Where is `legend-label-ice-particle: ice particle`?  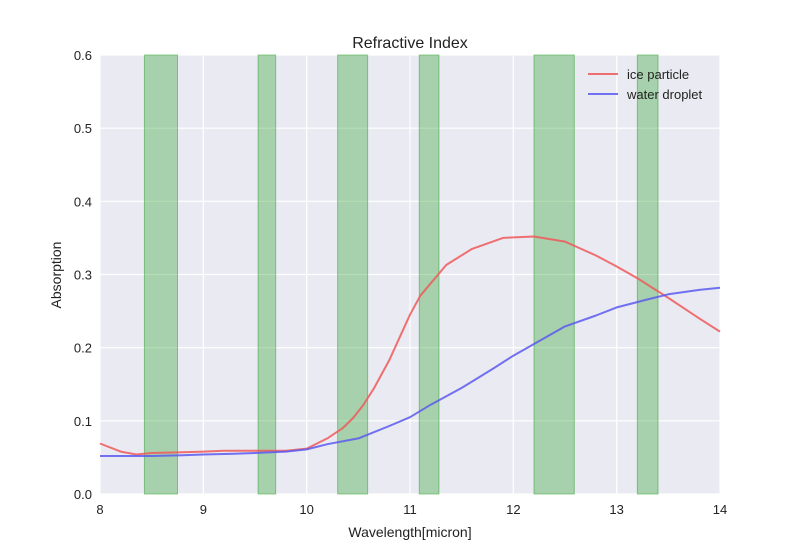
legend-label-ice-particle: ice particle is located at coordinates (658, 74).